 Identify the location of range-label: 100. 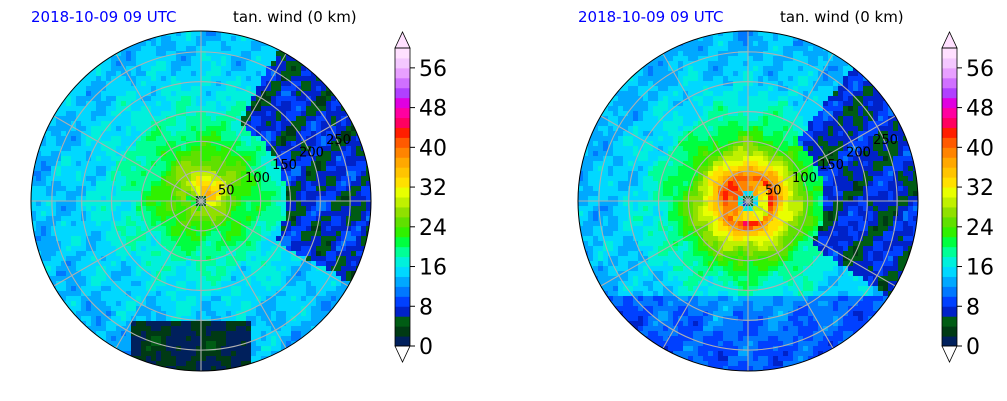
(257, 178).